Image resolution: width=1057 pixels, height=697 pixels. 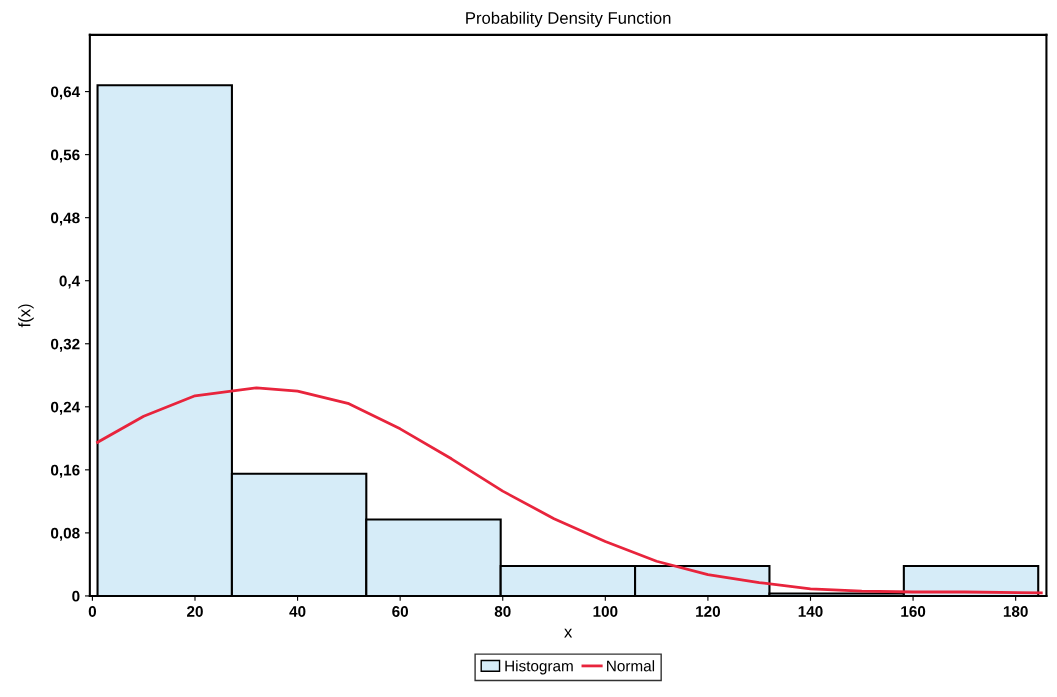 What do you see at coordinates (65, 219) in the screenshot?
I see `y-tick-label: 0,48` at bounding box center [65, 219].